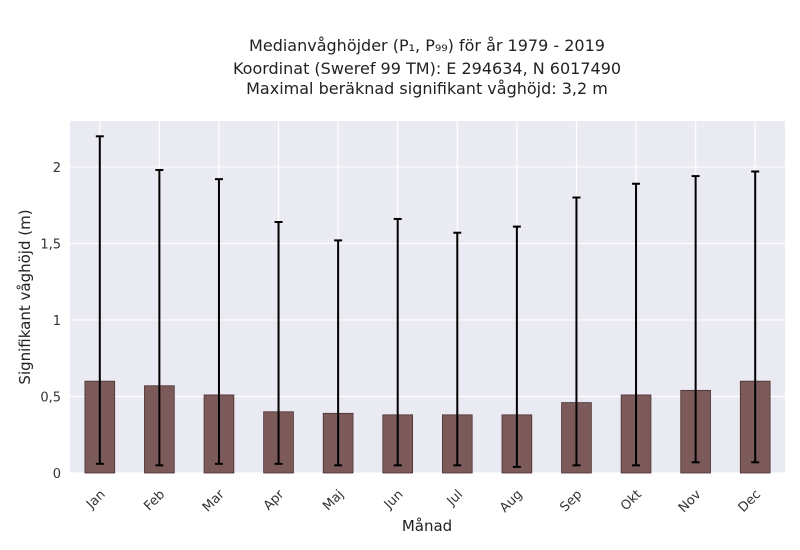 Image resolution: width=800 pixels, height=550 pixels. Describe the element at coordinates (278, 343) in the screenshot. I see `error-bar-apr` at that location.